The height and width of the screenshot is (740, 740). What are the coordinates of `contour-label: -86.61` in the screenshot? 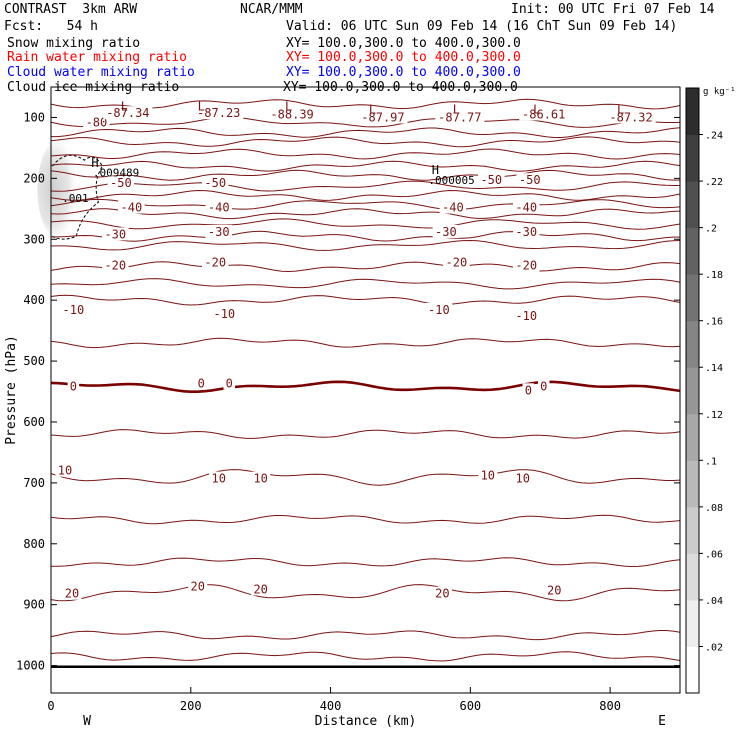 It's located at (543, 114).